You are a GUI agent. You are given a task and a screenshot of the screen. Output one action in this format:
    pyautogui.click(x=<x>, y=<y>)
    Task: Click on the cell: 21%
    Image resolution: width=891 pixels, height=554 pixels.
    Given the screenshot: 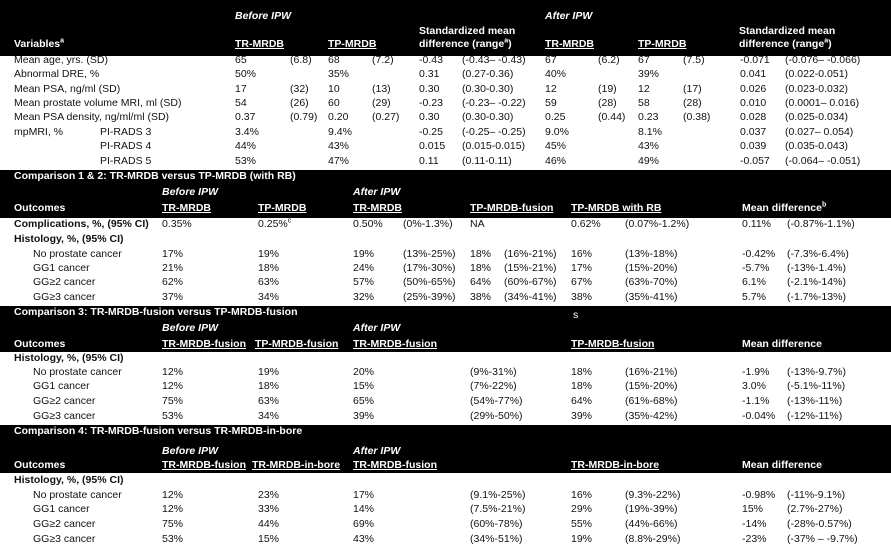 What is the action you would take?
    pyautogui.click(x=173, y=268)
    